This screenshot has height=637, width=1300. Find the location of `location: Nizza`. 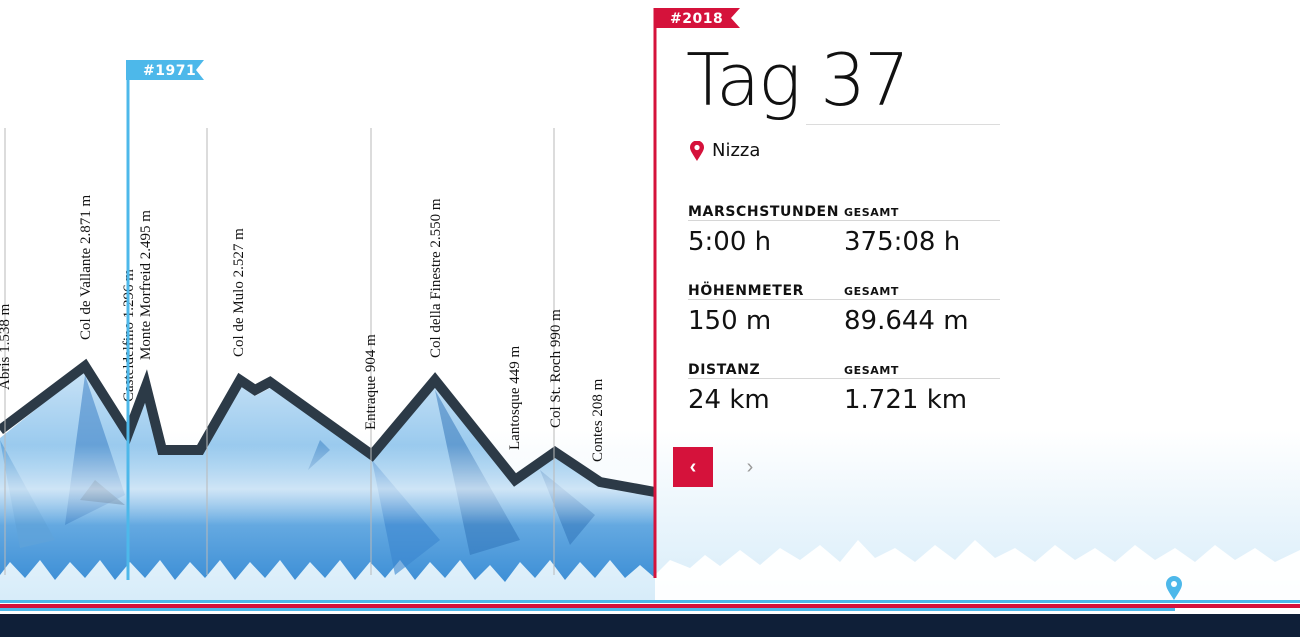

location: Nizza is located at coordinates (725, 150).